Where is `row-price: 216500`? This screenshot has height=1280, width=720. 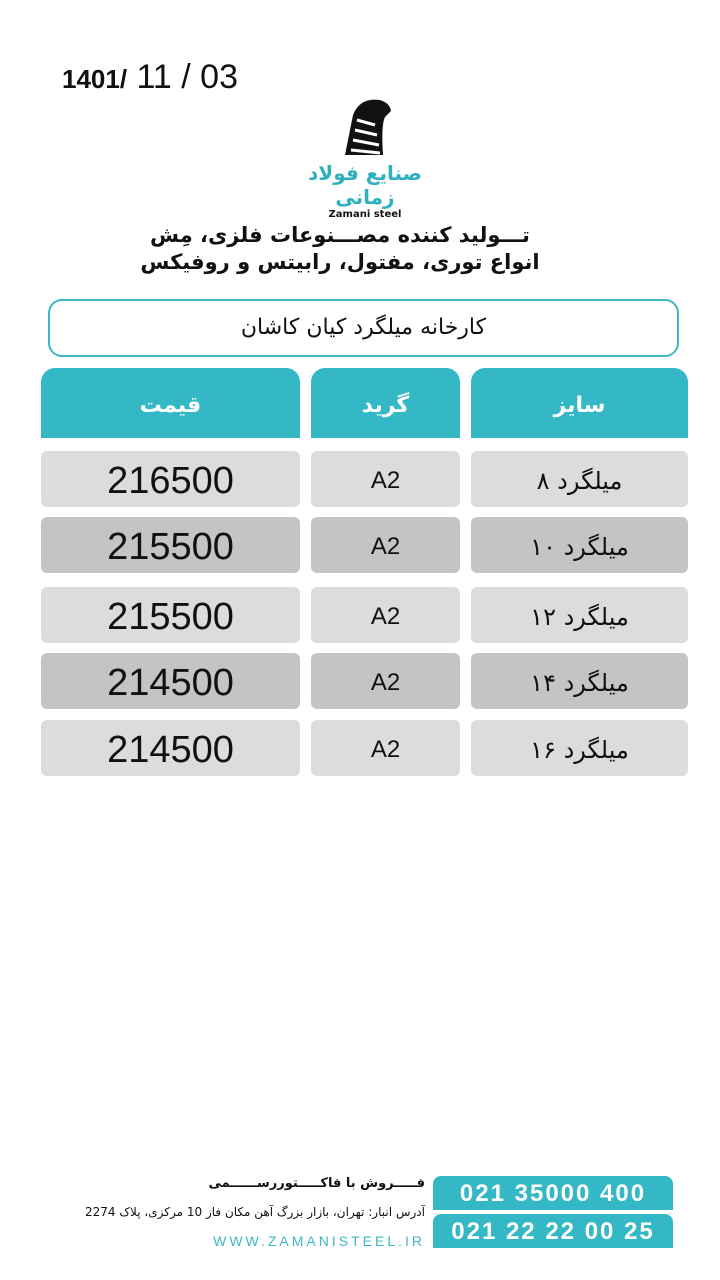
row-price: 216500 is located at coordinates (170, 479).